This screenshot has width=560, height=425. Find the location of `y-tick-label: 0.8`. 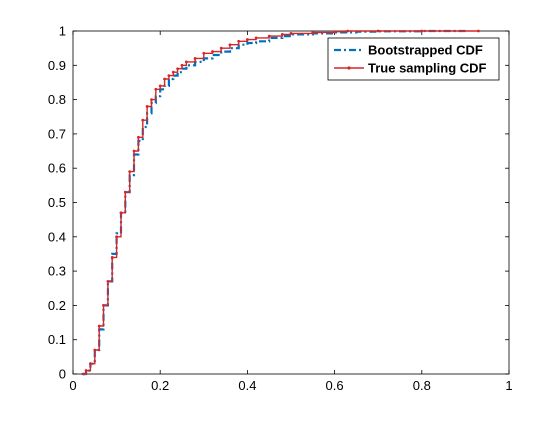

y-tick-label: 0.8 is located at coordinates (57, 99).